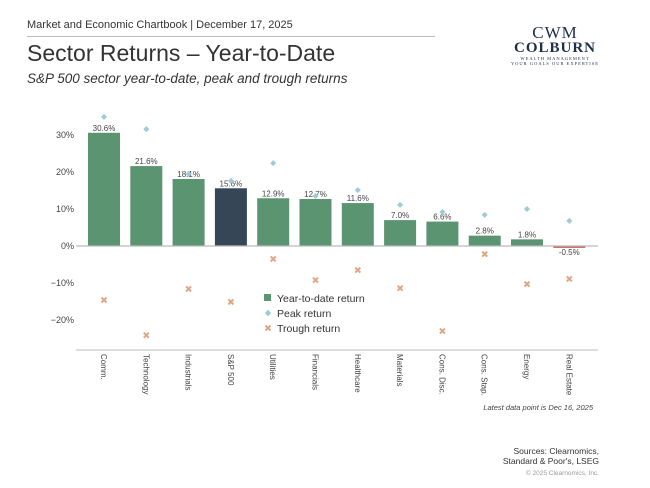  Describe the element at coordinates (555, 32) in the screenshot. I see `logo-monogram: CWM` at that location.